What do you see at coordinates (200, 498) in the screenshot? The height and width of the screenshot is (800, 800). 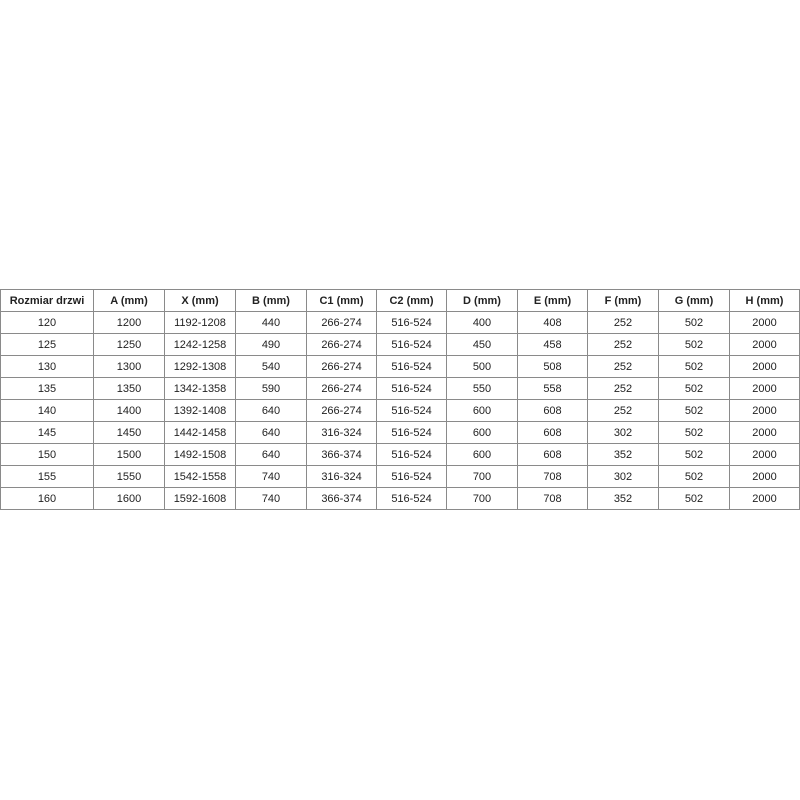 I see `table-cell: 1592-1608` at bounding box center [200, 498].